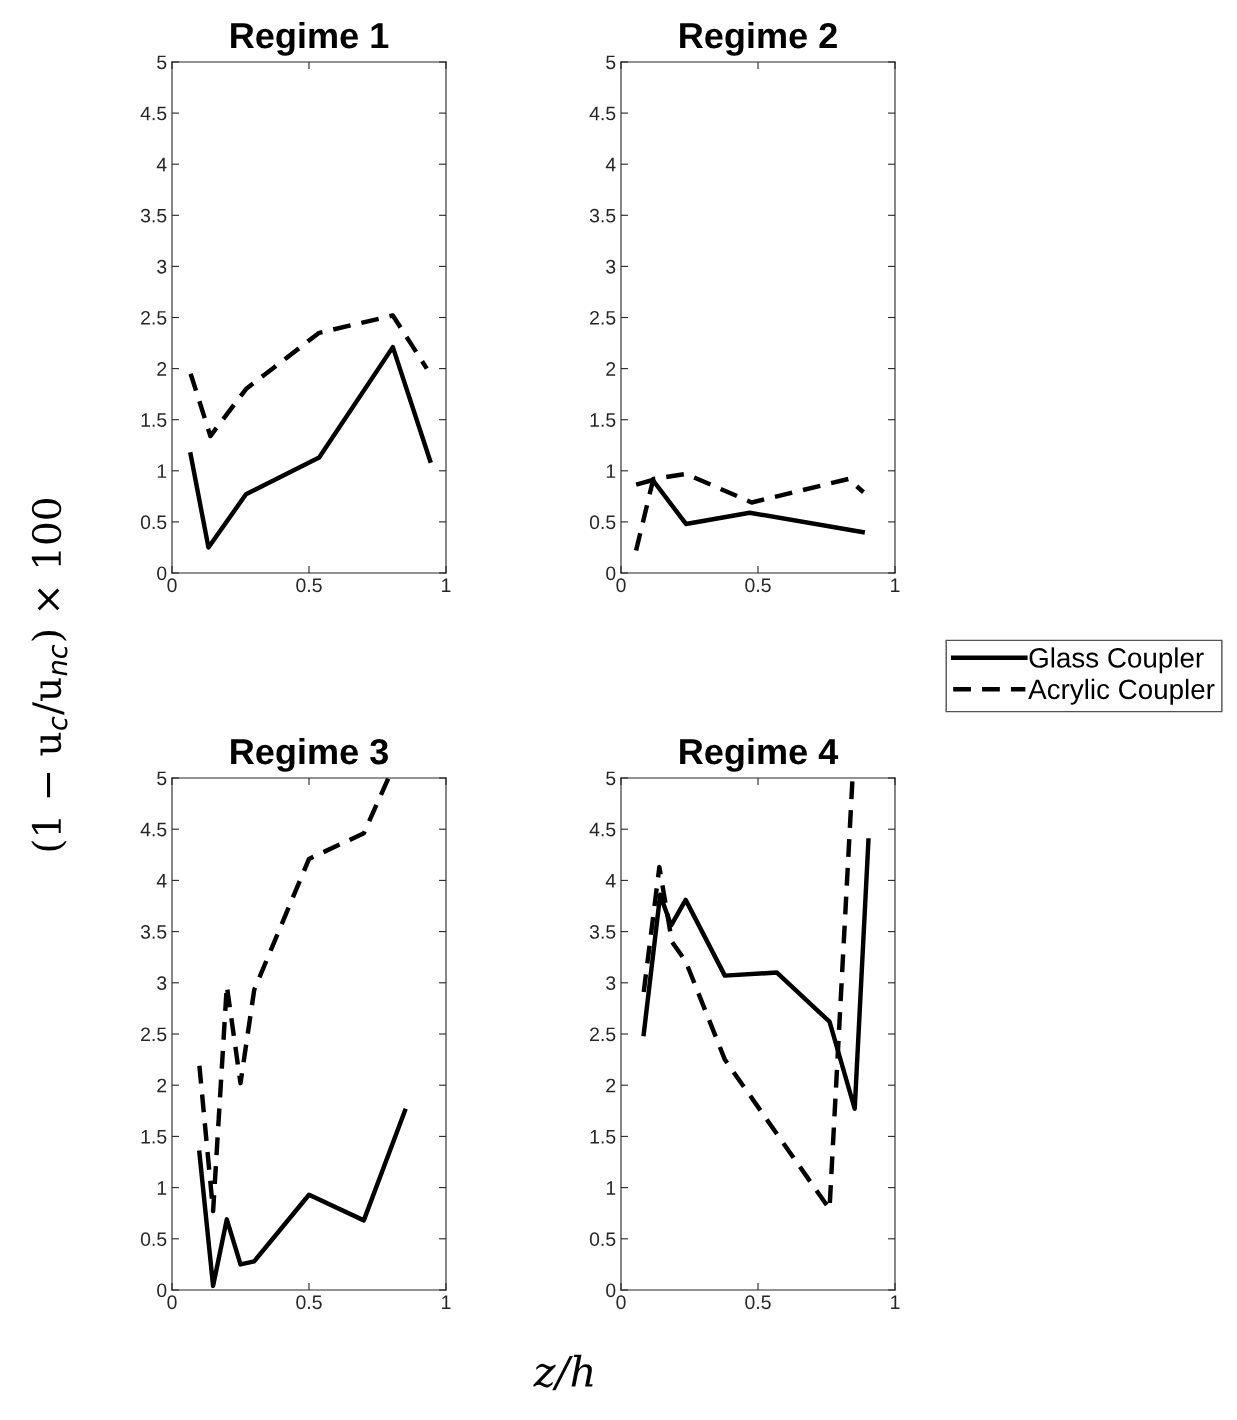 Image resolution: width=1237 pixels, height=1420 pixels. I want to click on legend-label: Glass Coupler, so click(1116, 660).